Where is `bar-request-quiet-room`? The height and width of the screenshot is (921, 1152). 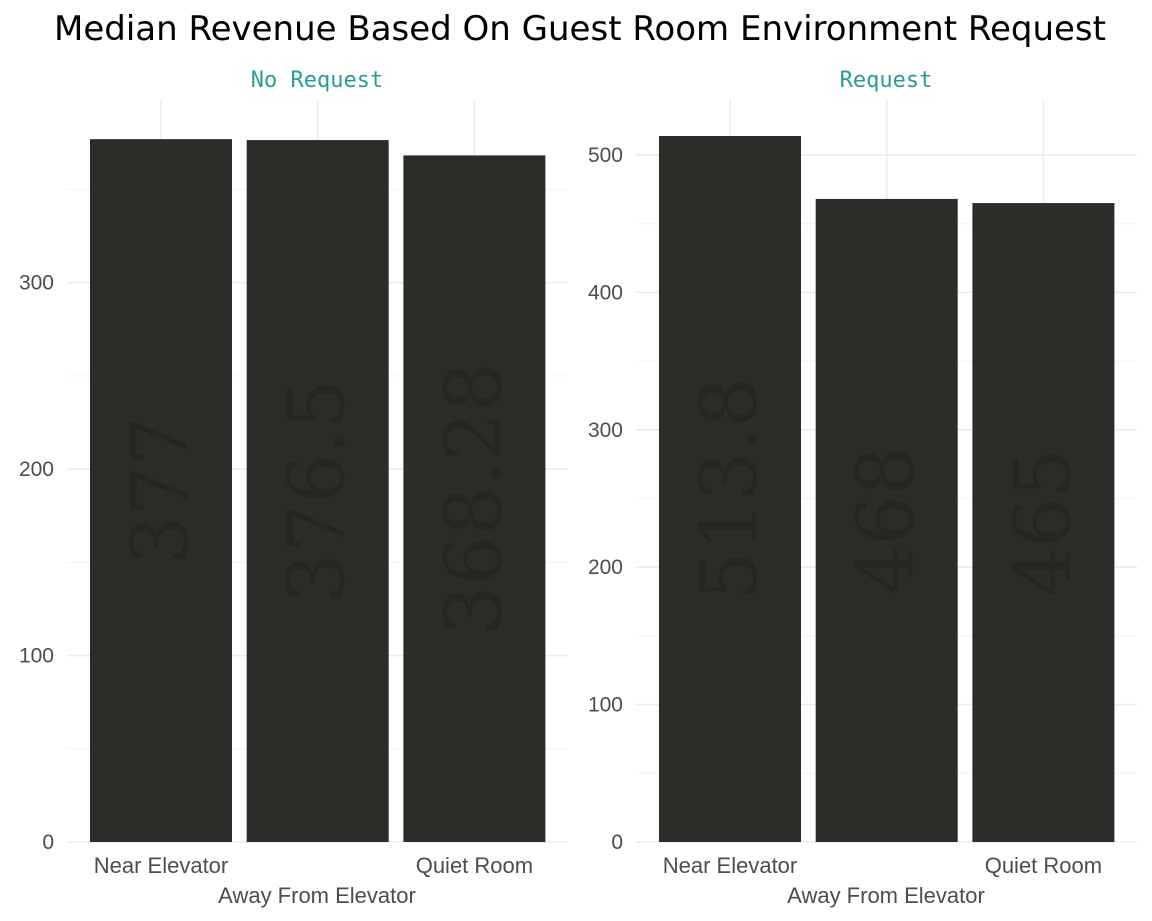
bar-request-quiet-room is located at coordinates (1043, 523).